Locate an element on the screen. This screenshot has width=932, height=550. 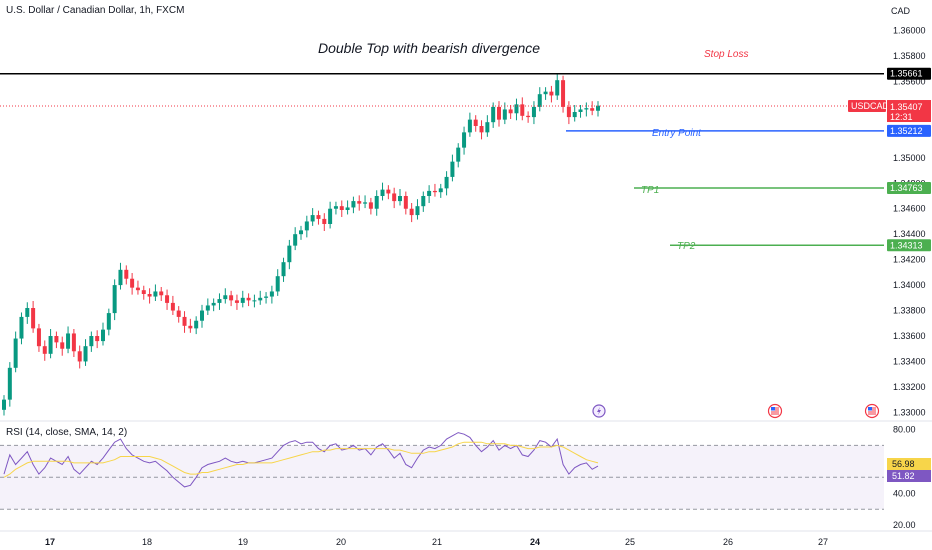
stop-loss-annotation: Stop Loss is located at coordinates (726, 54).